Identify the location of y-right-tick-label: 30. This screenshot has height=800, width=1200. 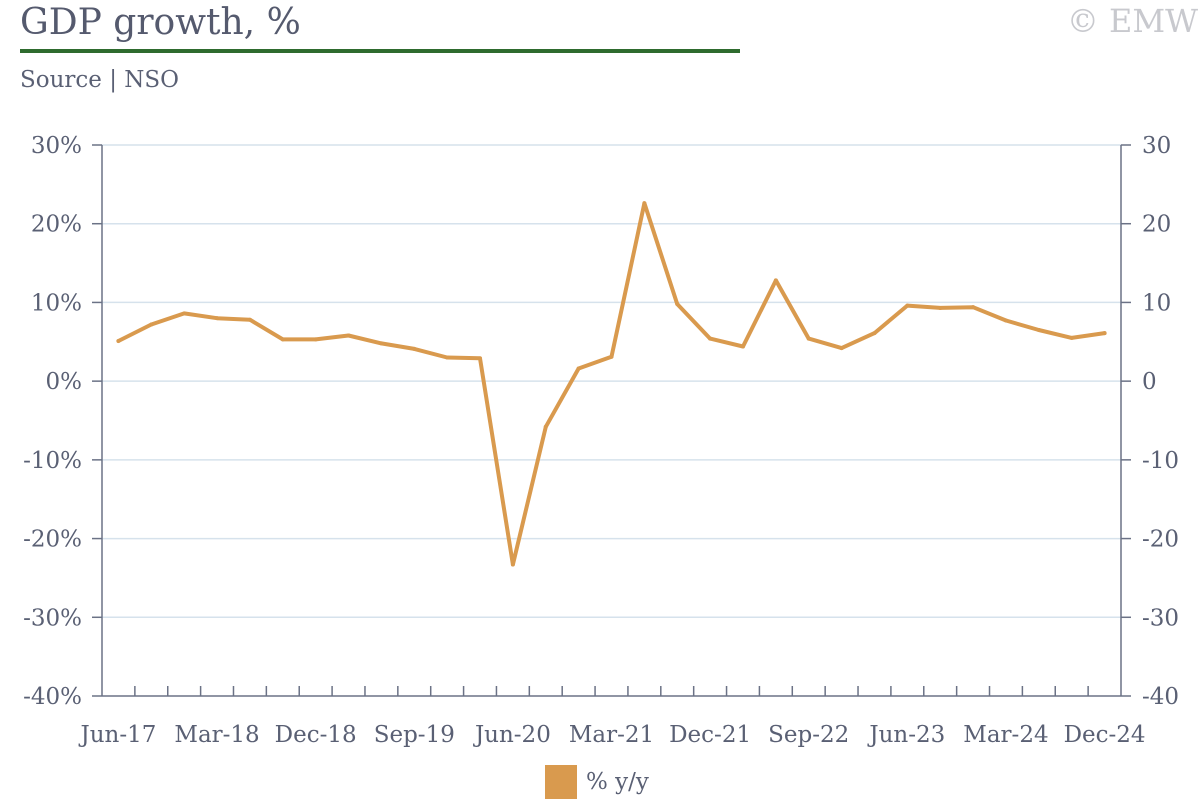
(1156, 146).